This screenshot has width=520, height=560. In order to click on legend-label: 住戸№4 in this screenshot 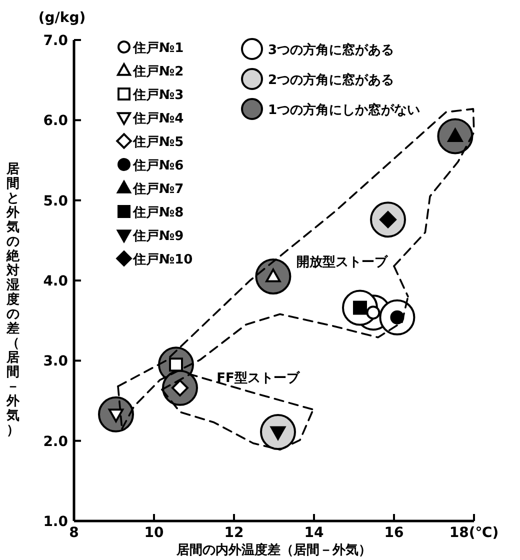, I will do `click(158, 119)`.